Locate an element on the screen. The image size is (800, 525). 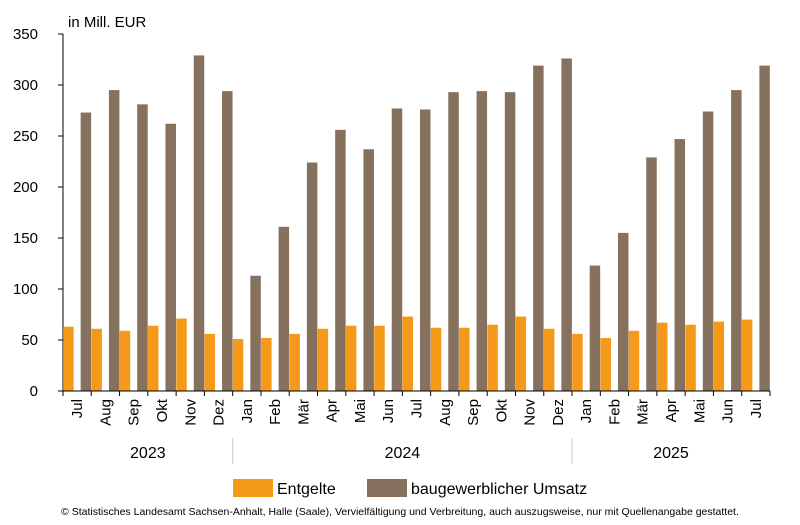
y-tick-label: 300 is located at coordinates (25, 85).